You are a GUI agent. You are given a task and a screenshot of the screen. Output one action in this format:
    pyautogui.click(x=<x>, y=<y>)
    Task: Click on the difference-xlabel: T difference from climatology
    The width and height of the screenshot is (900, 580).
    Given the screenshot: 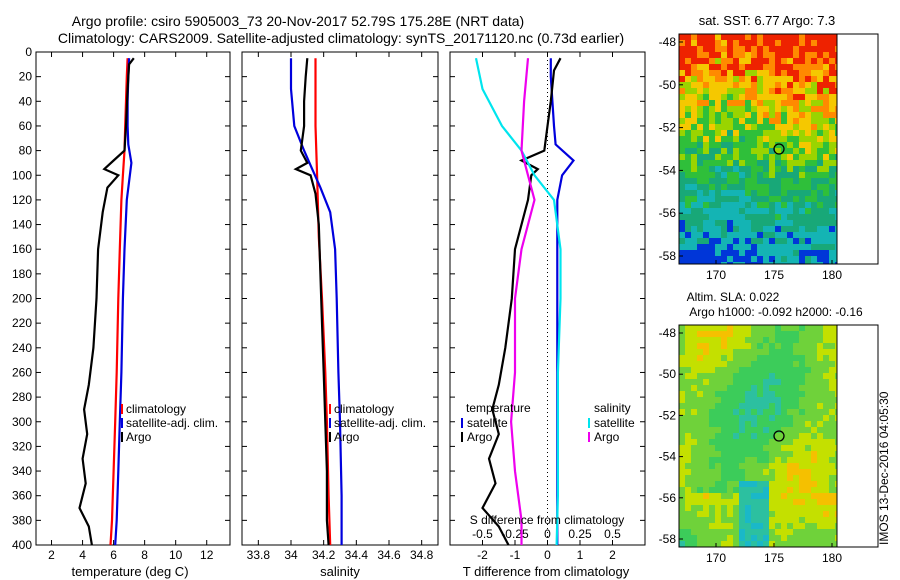 What is the action you would take?
    pyautogui.click(x=546, y=571)
    